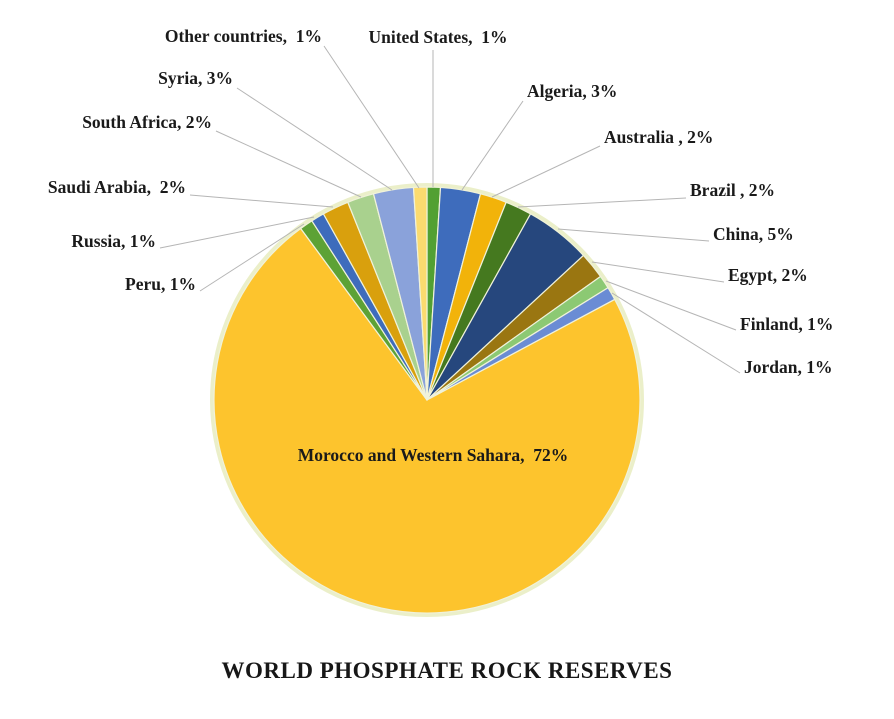 The width and height of the screenshot is (894, 719). Describe the element at coordinates (602, 202) in the screenshot. I see `leader-line-brazil` at that location.